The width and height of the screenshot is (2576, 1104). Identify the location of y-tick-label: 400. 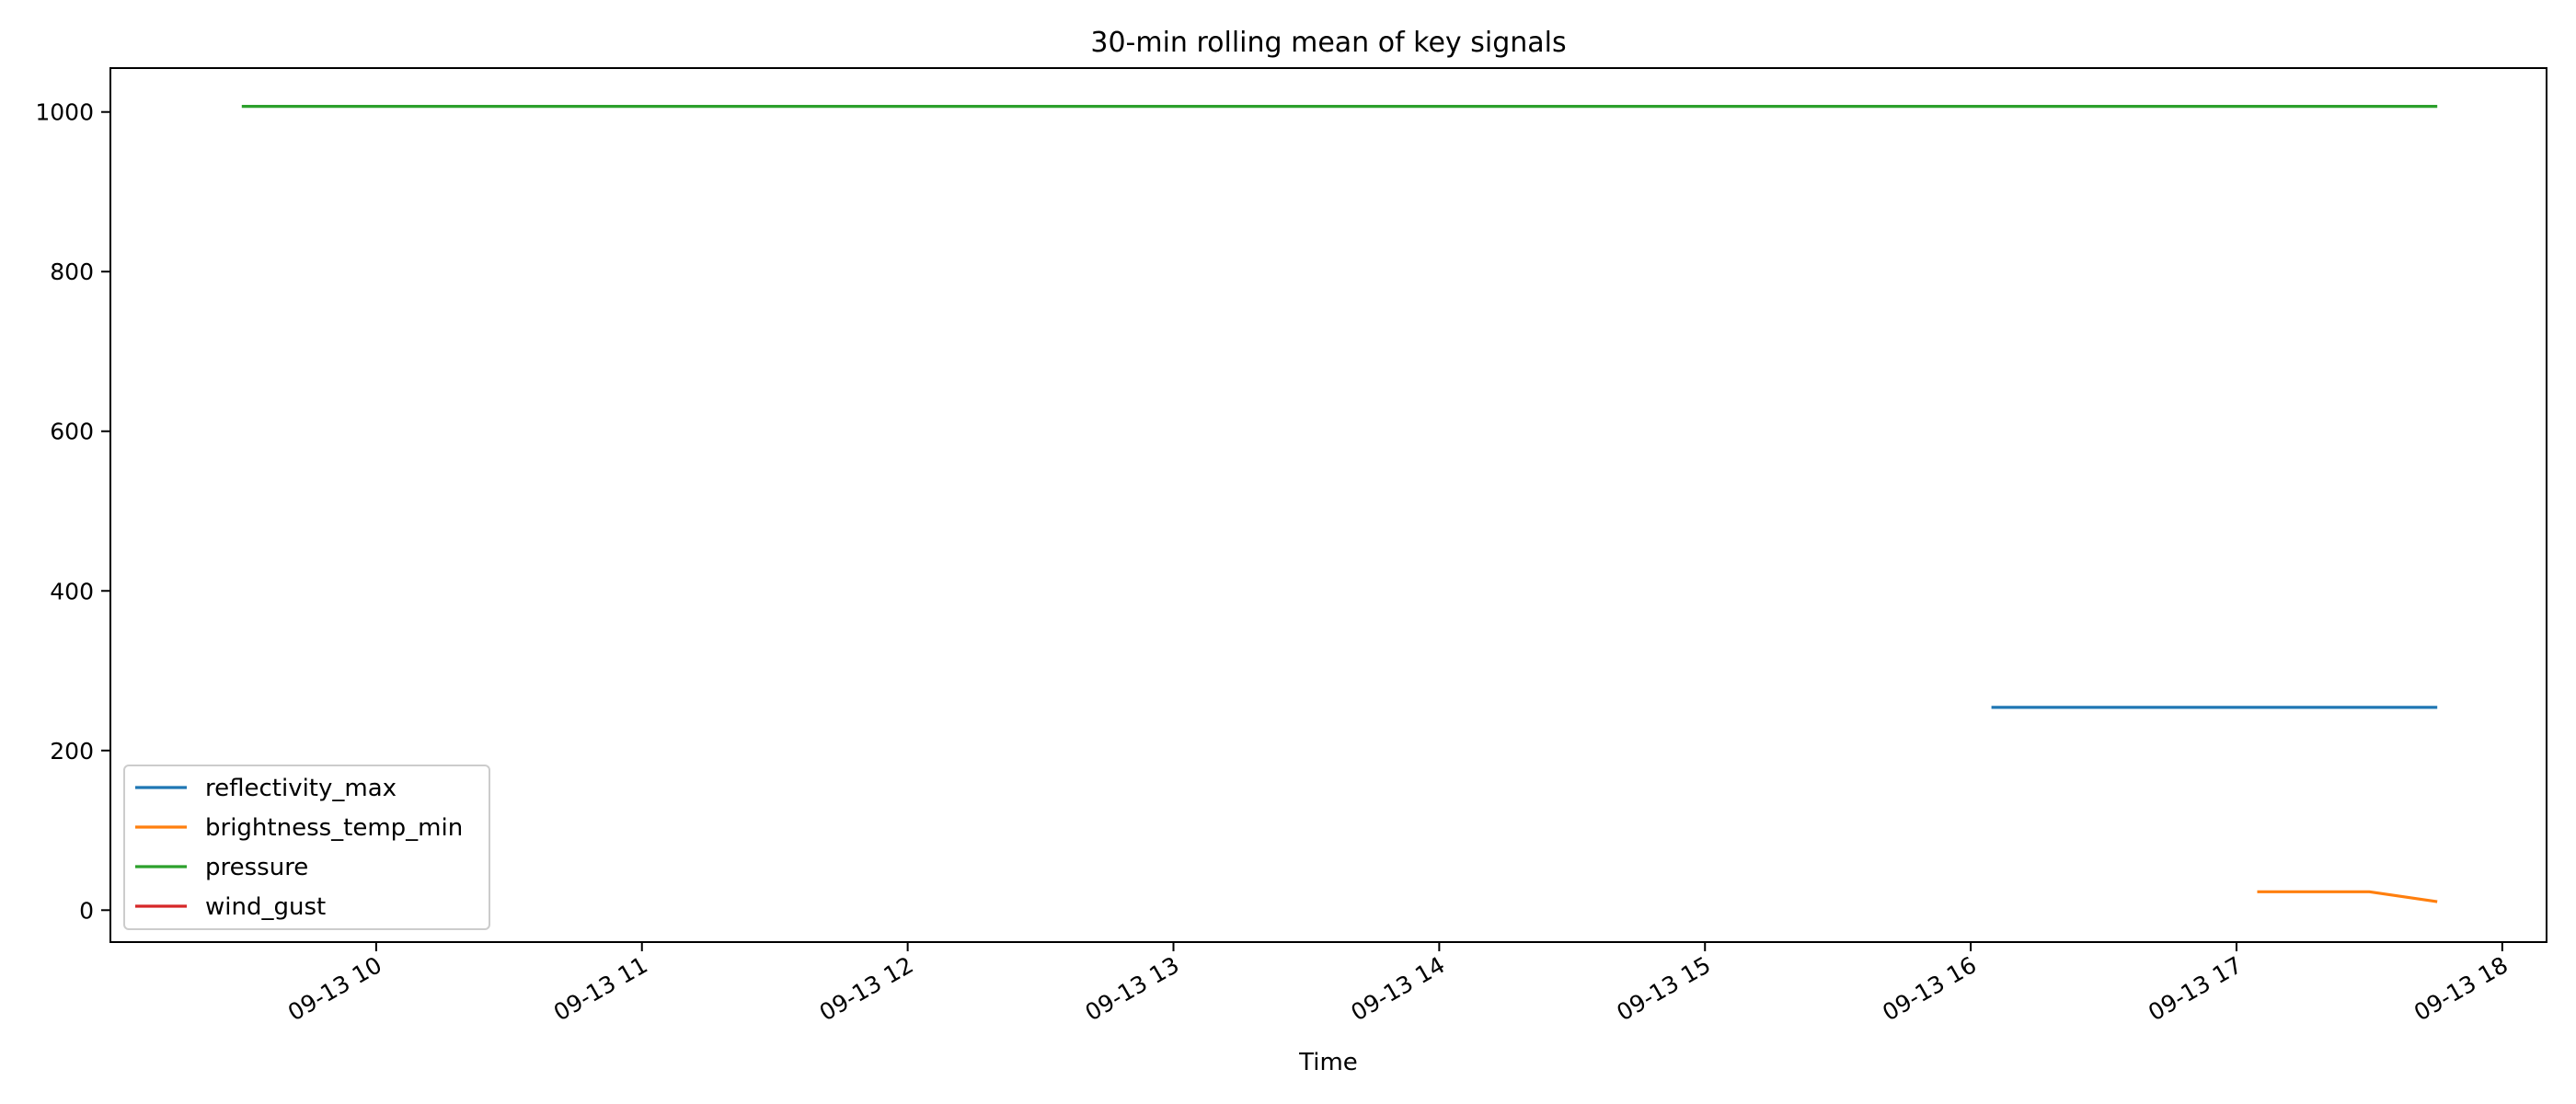
(72, 591).